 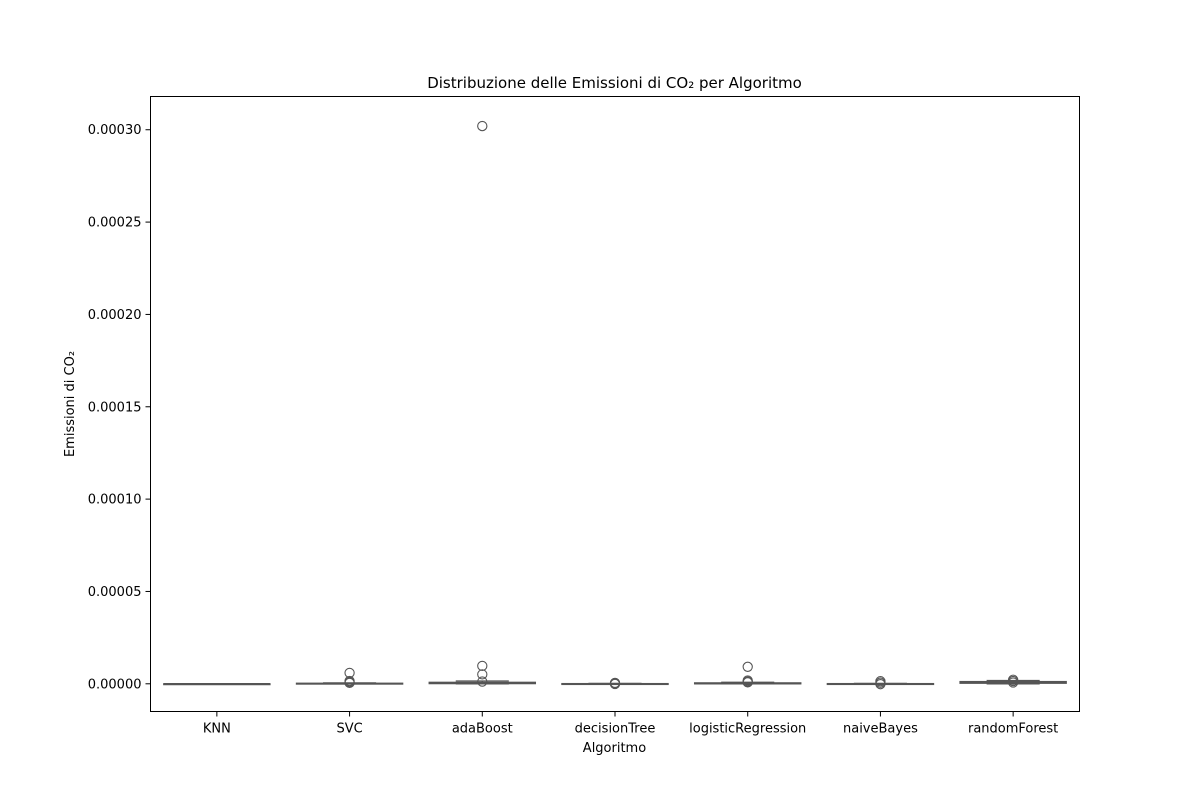 What do you see at coordinates (115, 500) in the screenshot?
I see `y-tick-label: 0.00010` at bounding box center [115, 500].